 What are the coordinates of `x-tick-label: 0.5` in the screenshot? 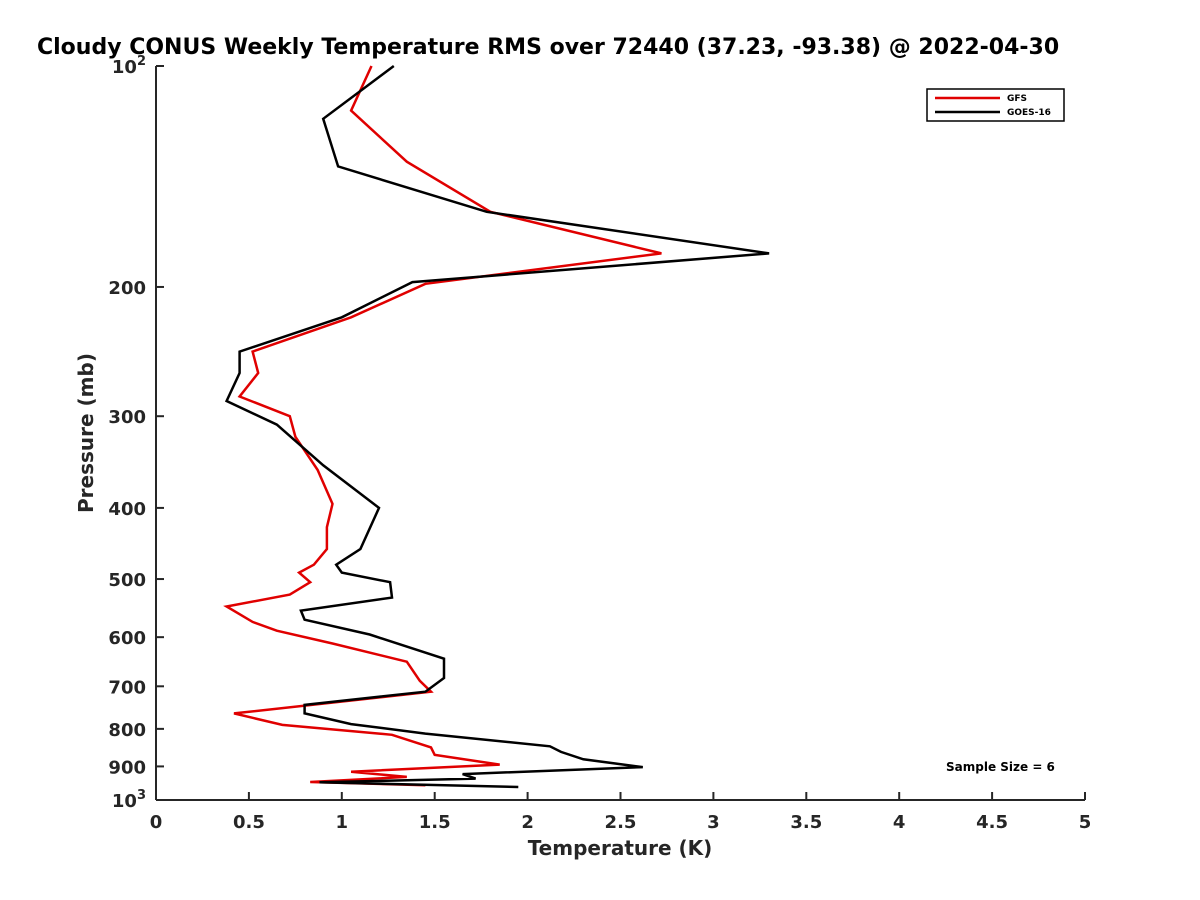 It's located at (249, 822).